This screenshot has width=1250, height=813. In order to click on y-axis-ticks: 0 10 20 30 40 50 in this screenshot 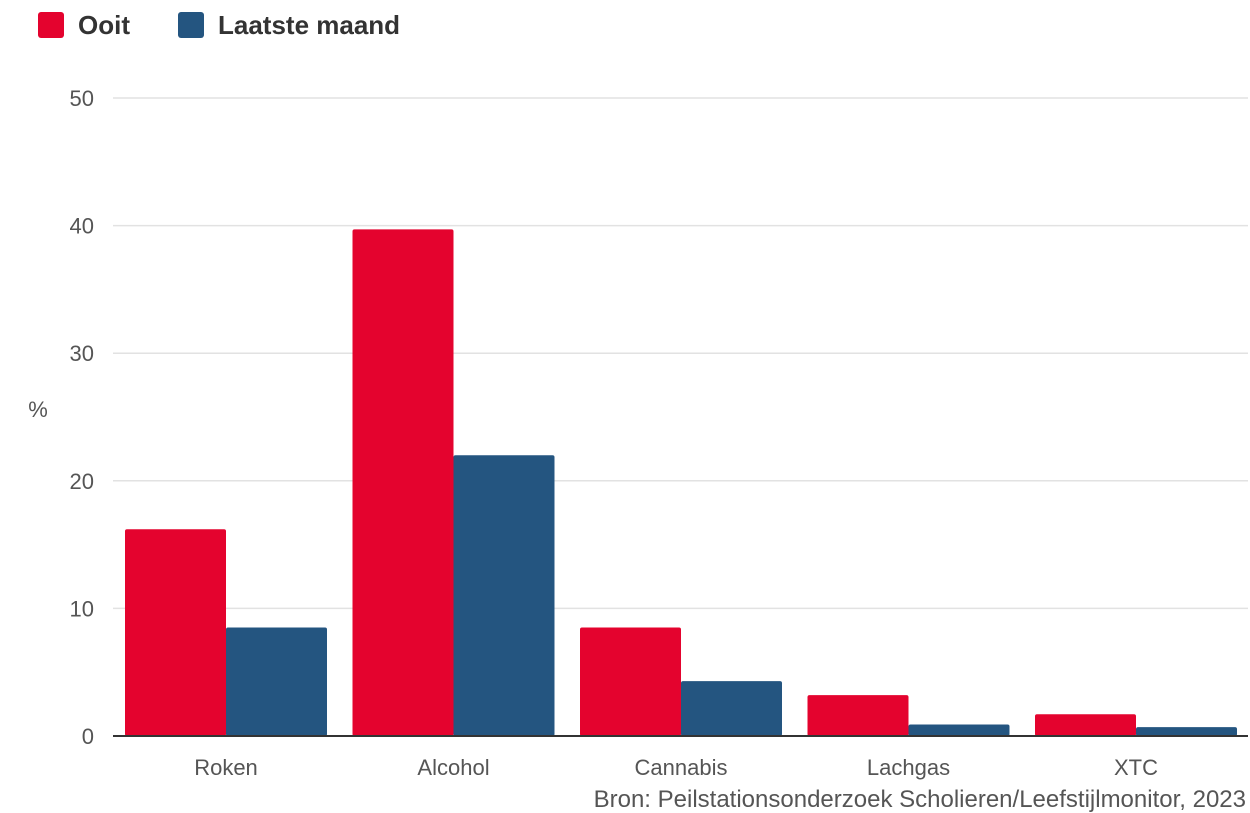, I will do `click(82, 417)`.